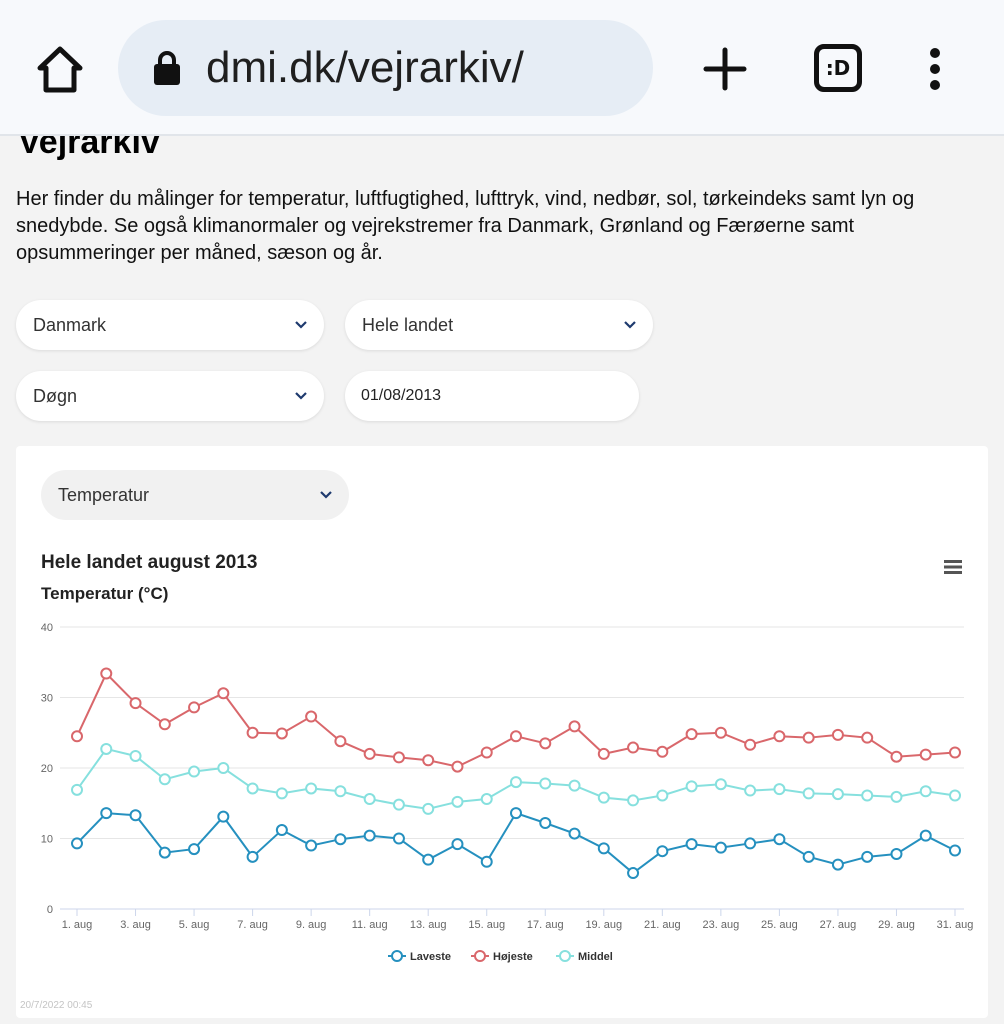 Image resolution: width=1004 pixels, height=1024 pixels. I want to click on country-select-value: Danmark, so click(70, 325).